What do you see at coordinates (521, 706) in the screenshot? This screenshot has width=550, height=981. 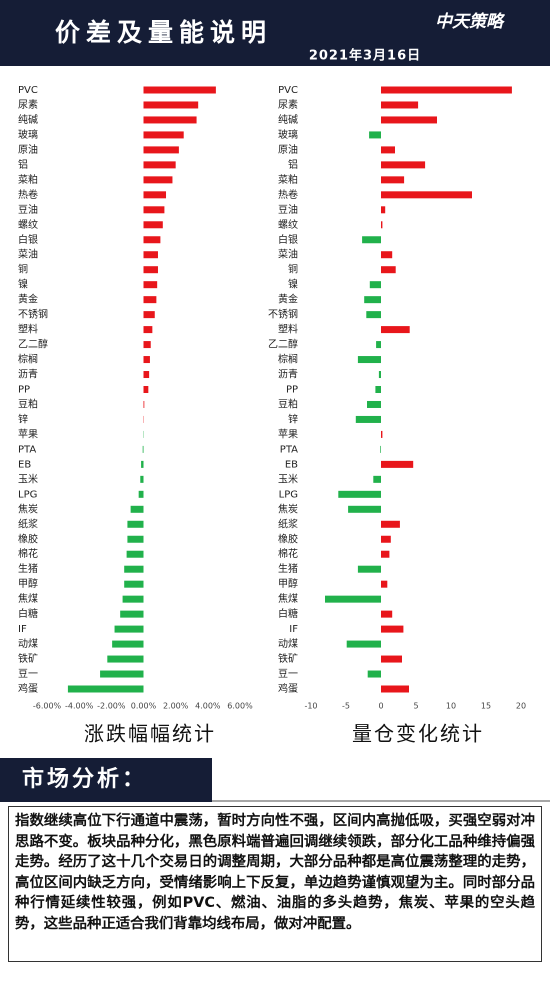 I see `x-tick-label: 20` at bounding box center [521, 706].